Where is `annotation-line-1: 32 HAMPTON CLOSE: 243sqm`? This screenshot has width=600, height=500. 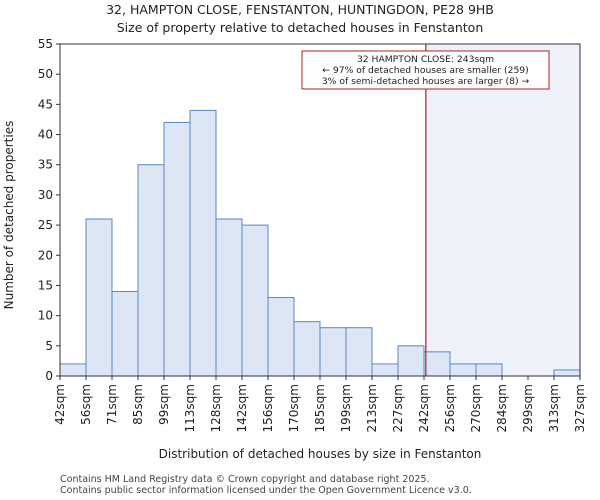
annotation-line-1: 32 HAMPTON CLOSE: 243sqm is located at coordinates (425, 59).